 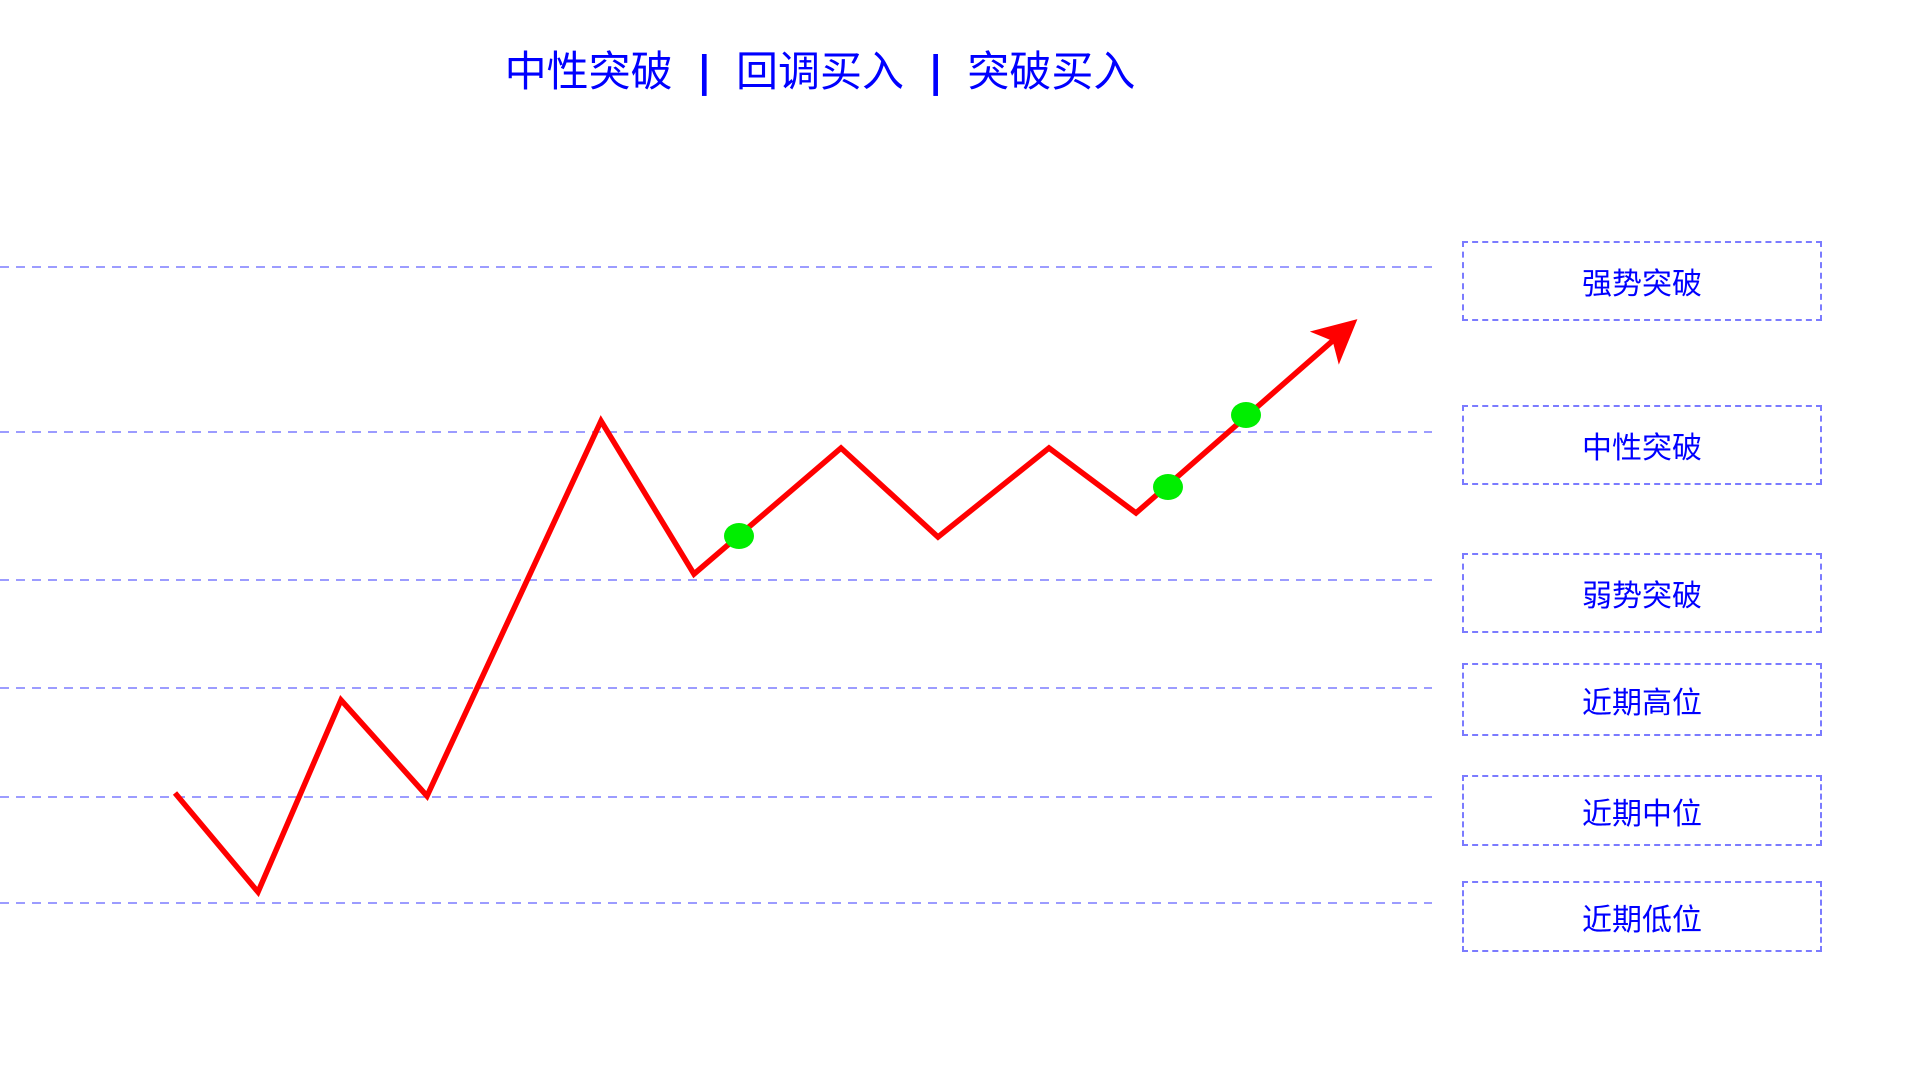 What do you see at coordinates (1642, 810) in the screenshot?
I see `level-label-recent-mid: 近期中位` at bounding box center [1642, 810].